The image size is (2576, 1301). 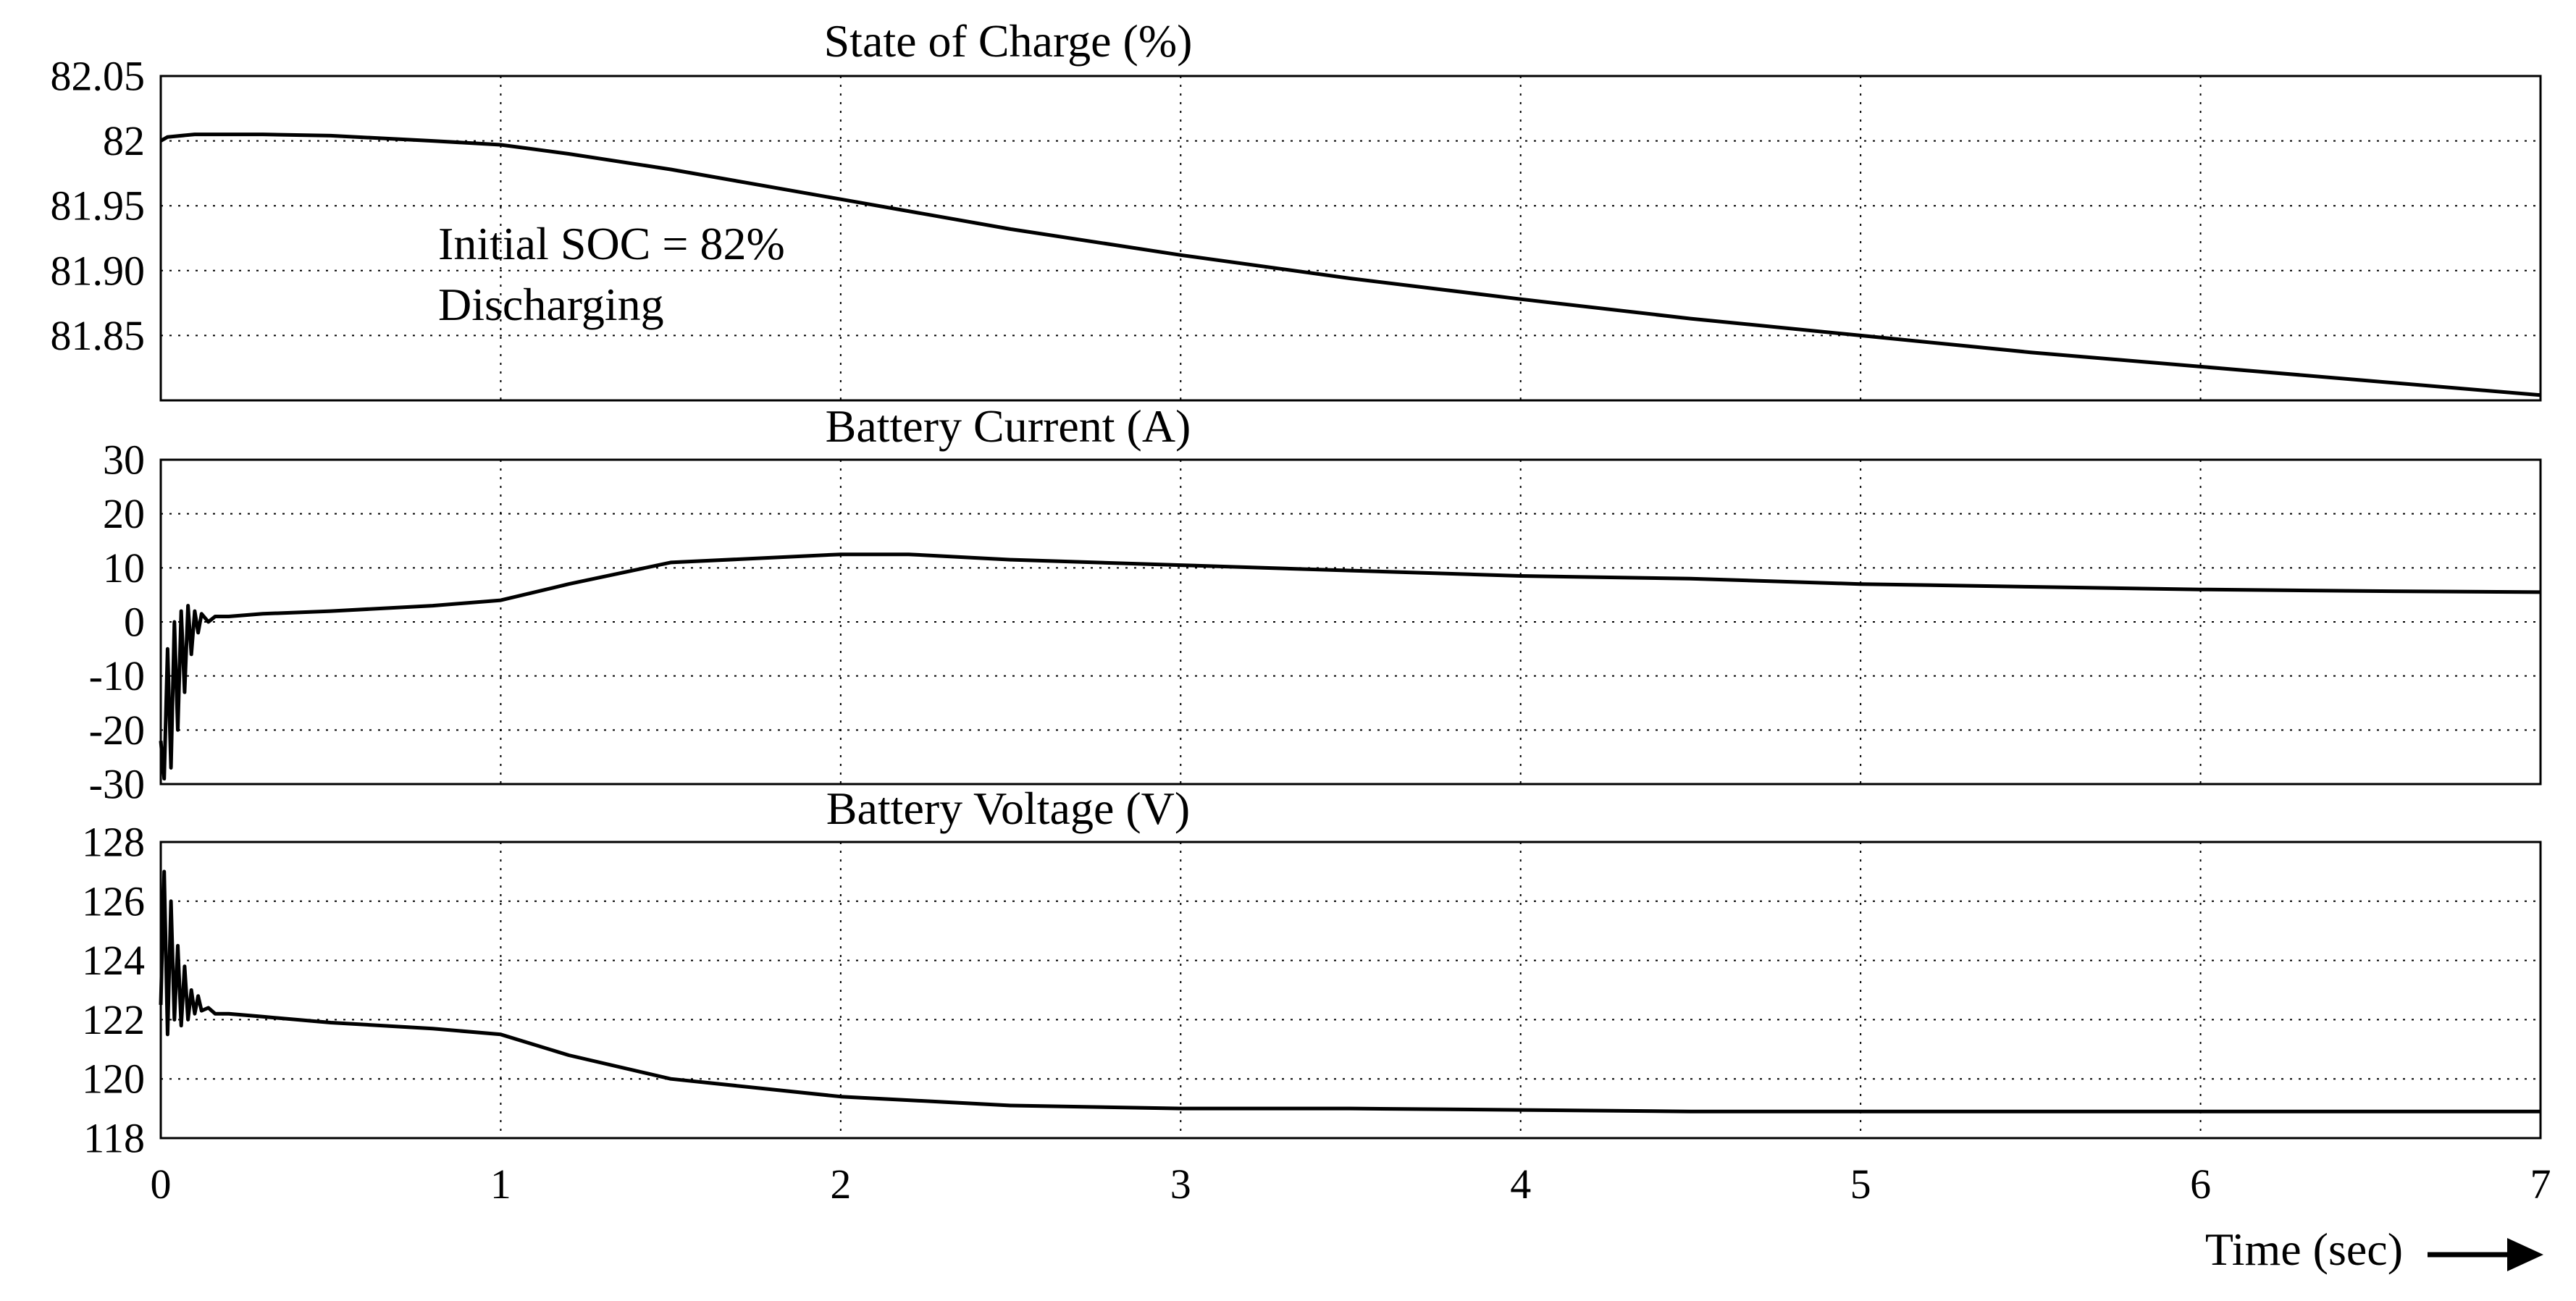 I want to click on x-tick-label-3: 3, so click(x=1180, y=1184).